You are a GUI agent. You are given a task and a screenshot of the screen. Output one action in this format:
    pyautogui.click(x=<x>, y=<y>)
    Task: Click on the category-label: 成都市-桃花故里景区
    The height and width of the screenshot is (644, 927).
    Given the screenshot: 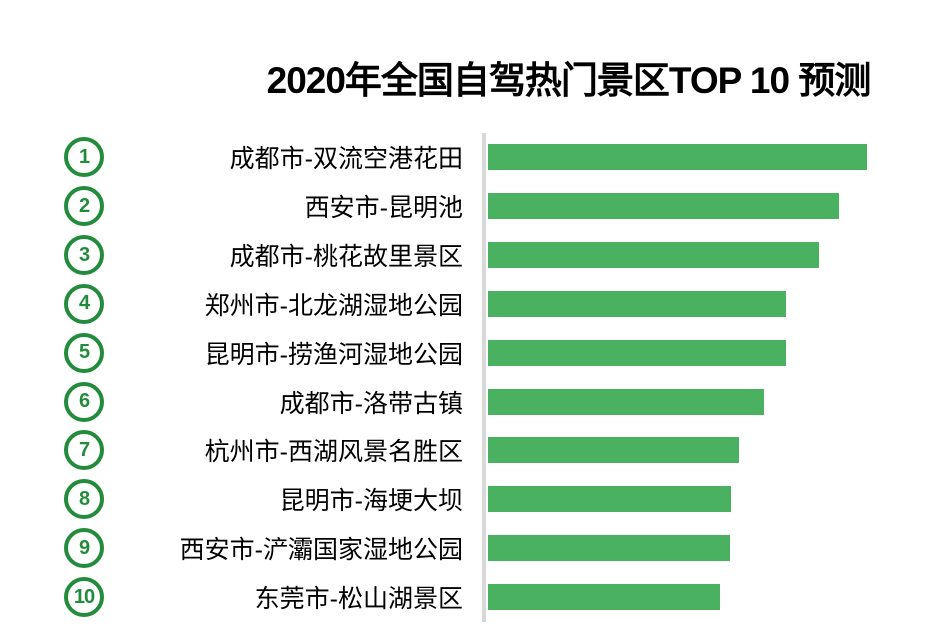 What is the action you would take?
    pyautogui.click(x=346, y=257)
    